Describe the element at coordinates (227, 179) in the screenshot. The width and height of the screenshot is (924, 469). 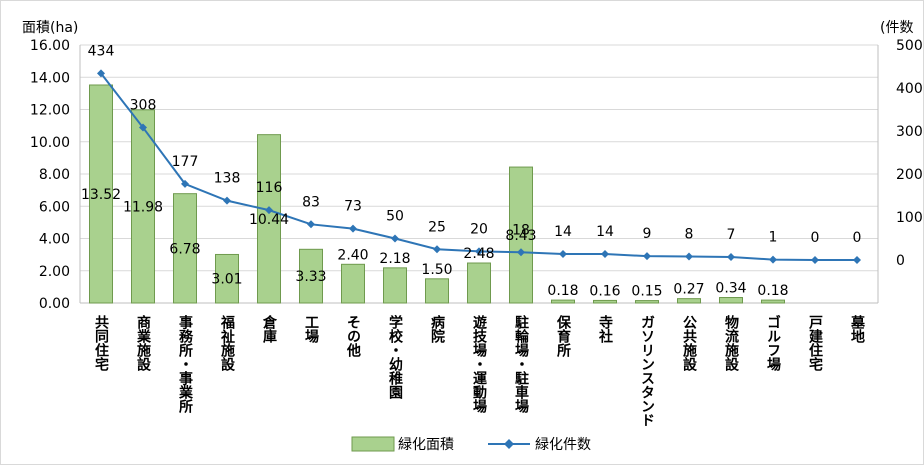
I see `line-value-label: 138` at that location.